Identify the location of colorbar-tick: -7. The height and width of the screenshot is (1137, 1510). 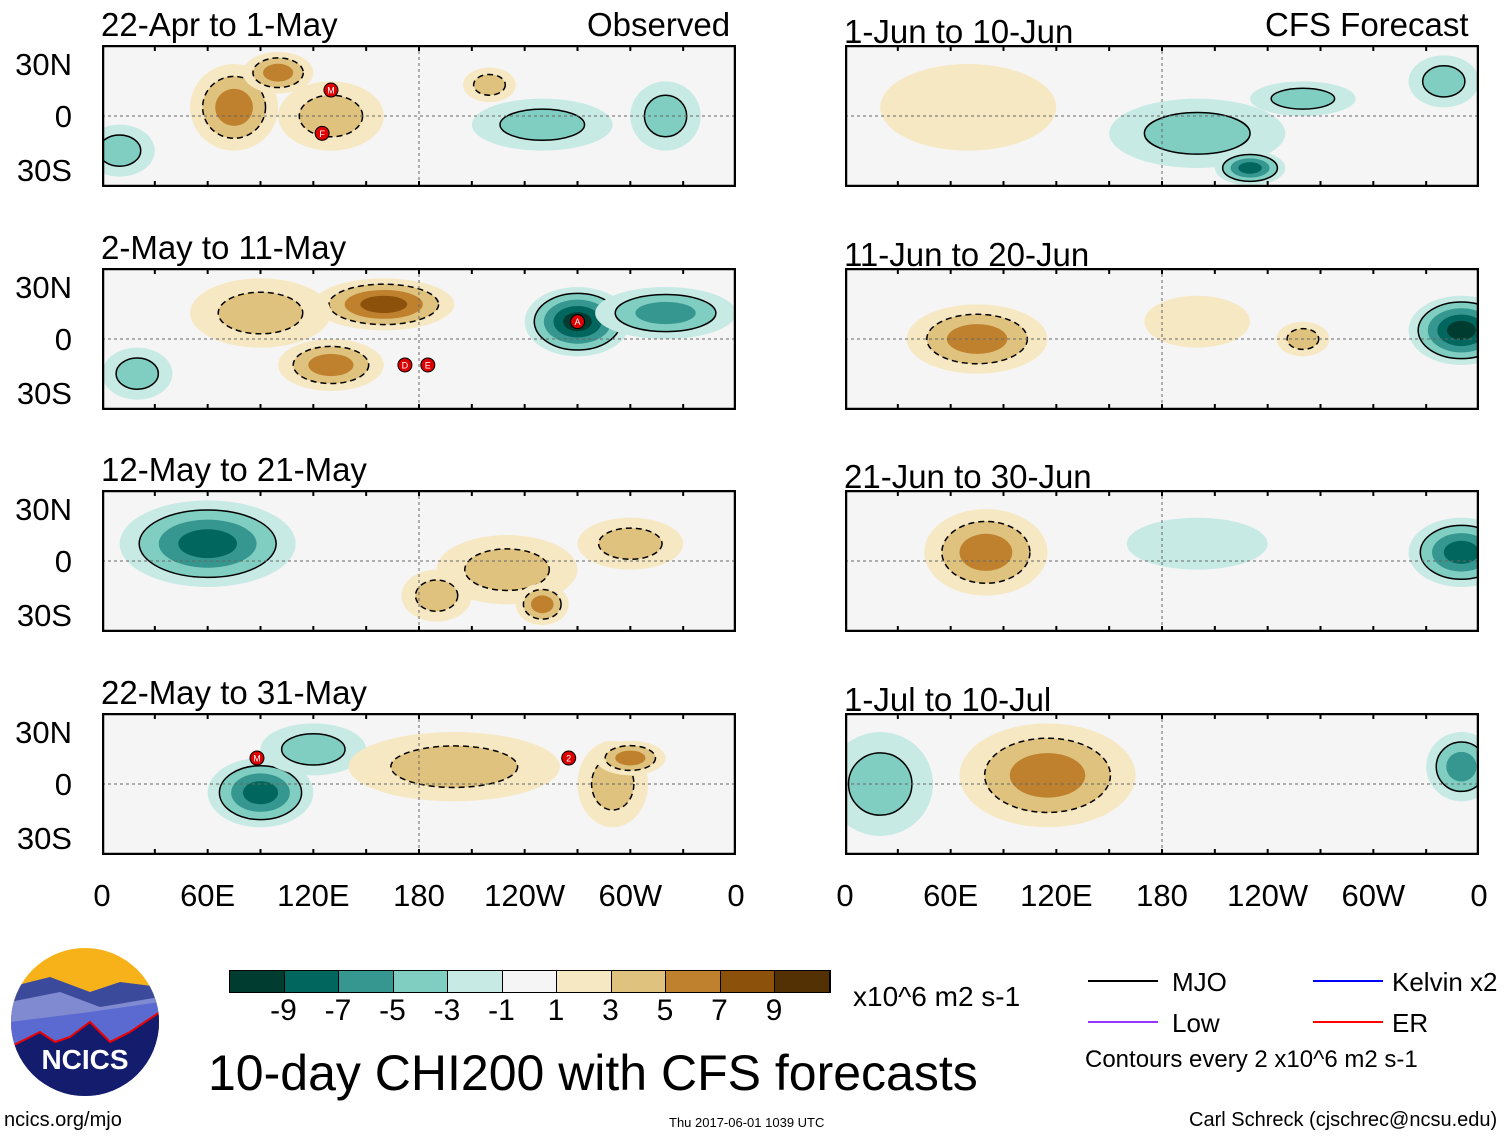
(338, 1010).